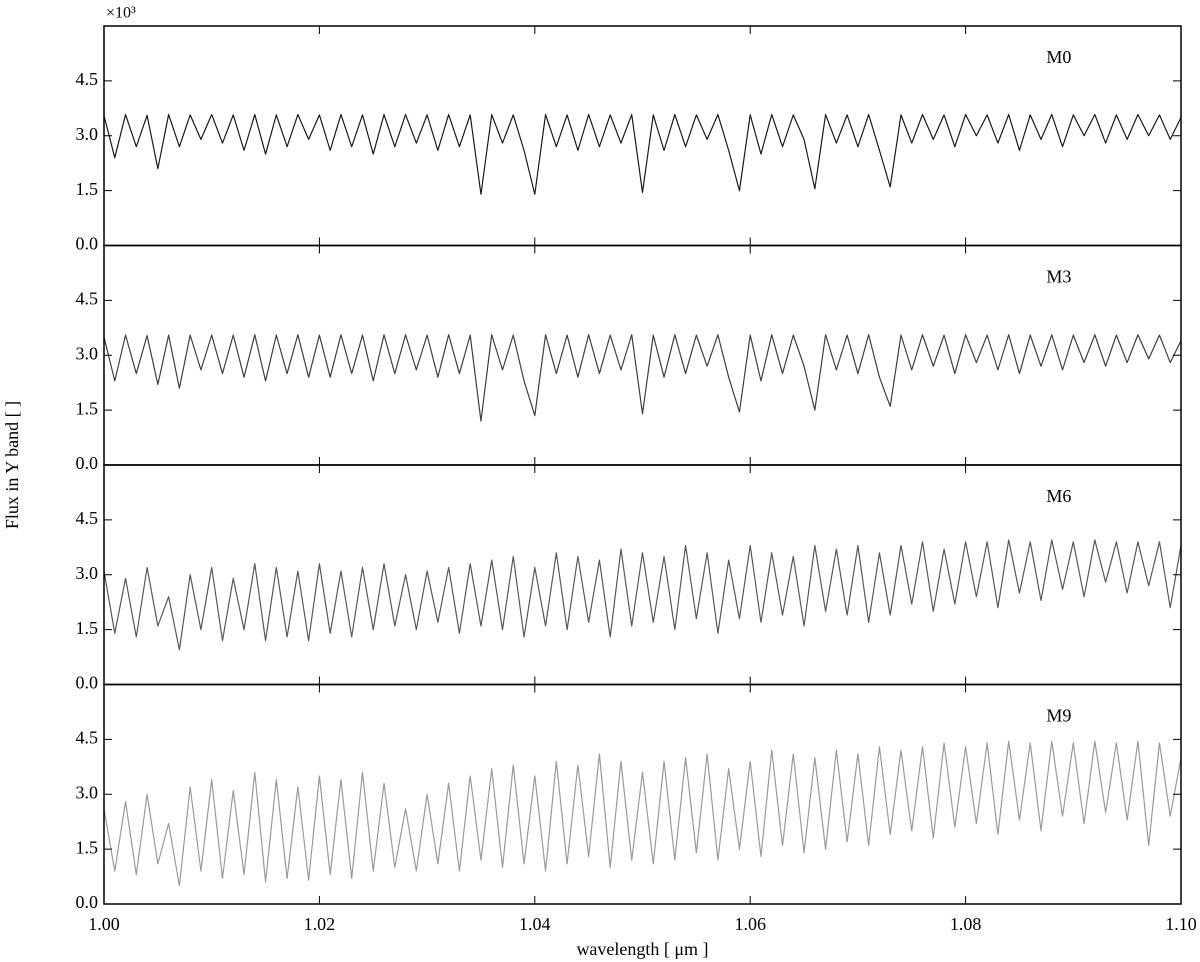 The width and height of the screenshot is (1200, 962). Describe the element at coordinates (1181, 924) in the screenshot. I see `x-tick-label: 1.10` at that location.